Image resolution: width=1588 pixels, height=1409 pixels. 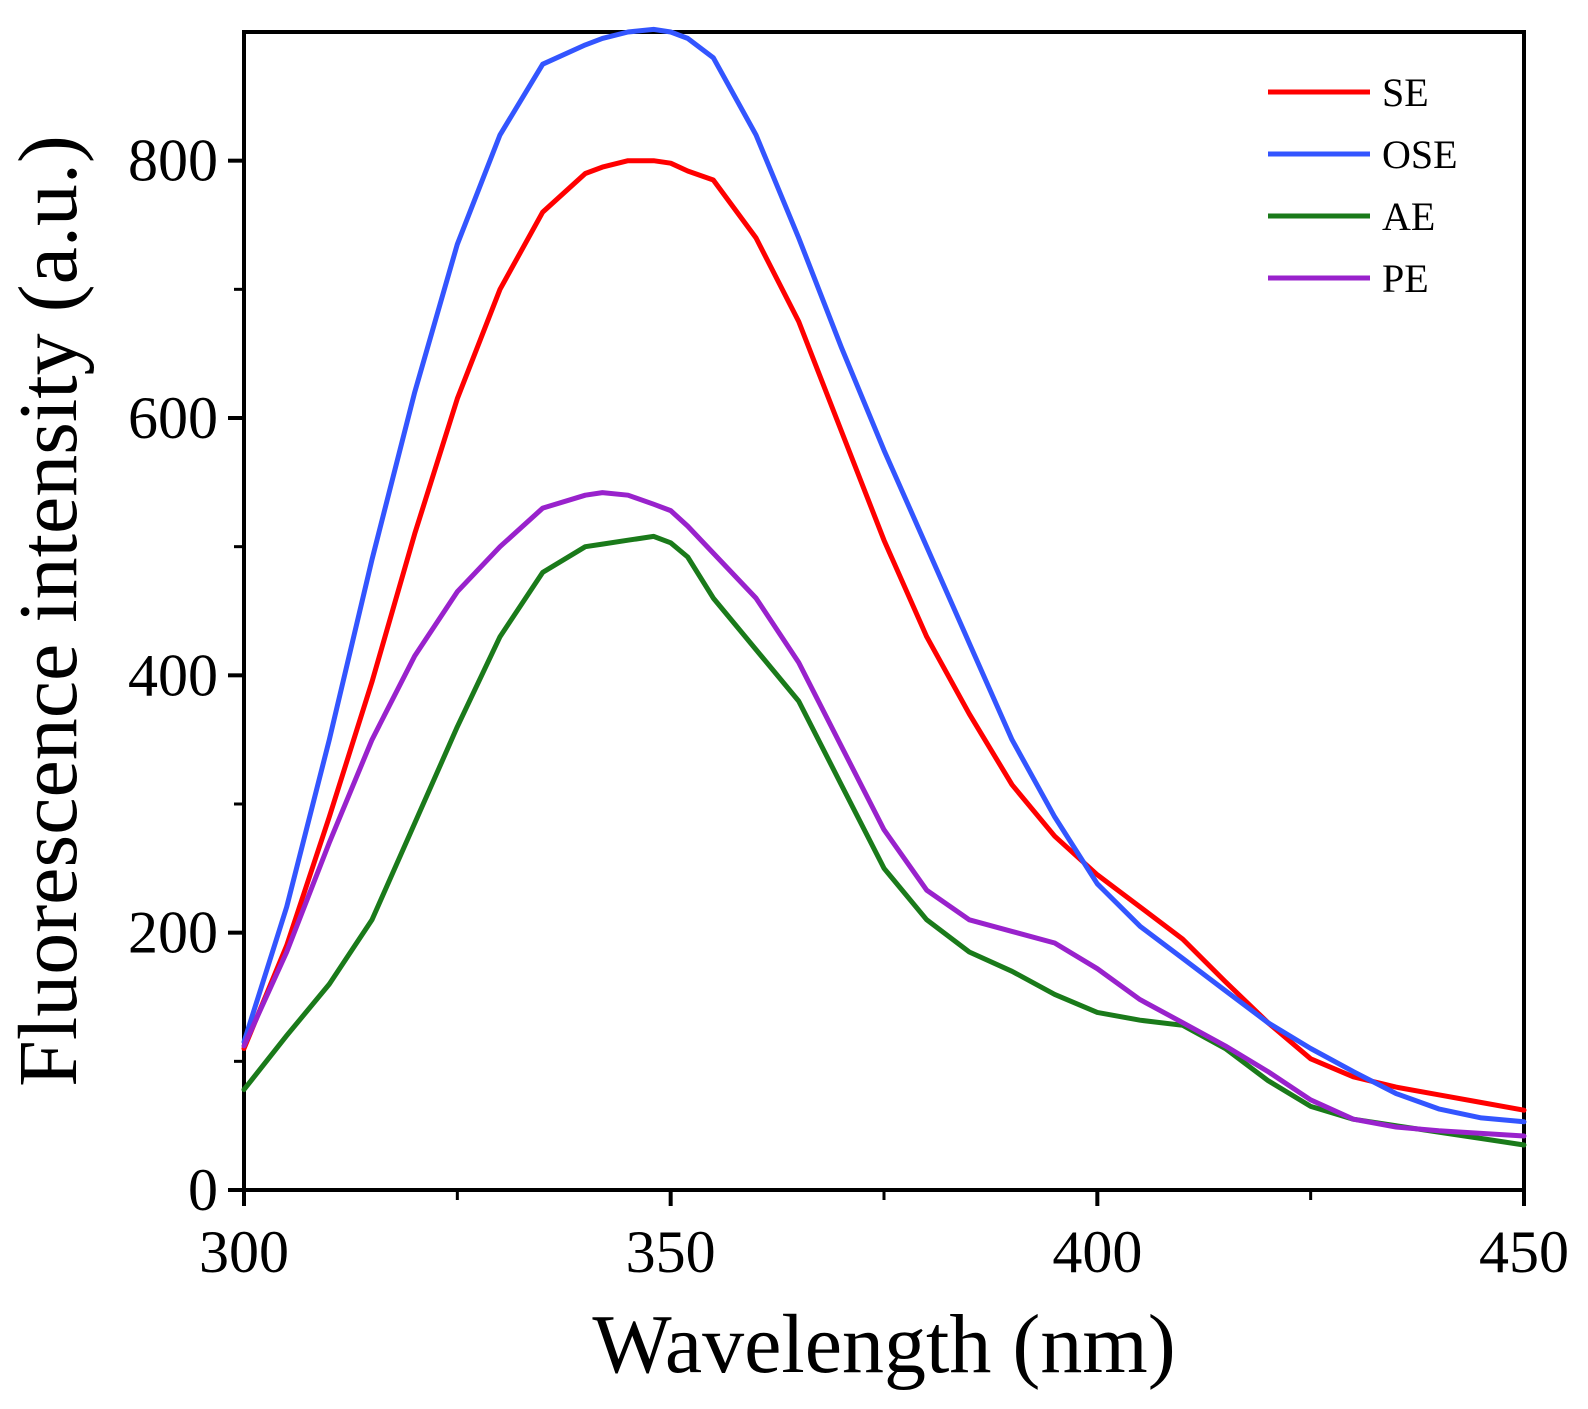 What do you see at coordinates (1097, 1252) in the screenshot?
I see `x-tick-label: 400` at bounding box center [1097, 1252].